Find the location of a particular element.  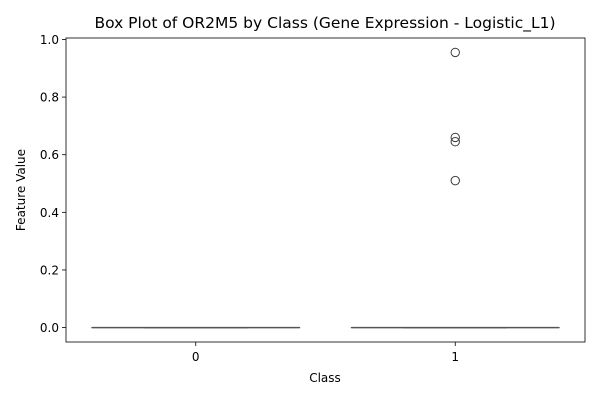

x-tick-label: 1 is located at coordinates (455, 357).